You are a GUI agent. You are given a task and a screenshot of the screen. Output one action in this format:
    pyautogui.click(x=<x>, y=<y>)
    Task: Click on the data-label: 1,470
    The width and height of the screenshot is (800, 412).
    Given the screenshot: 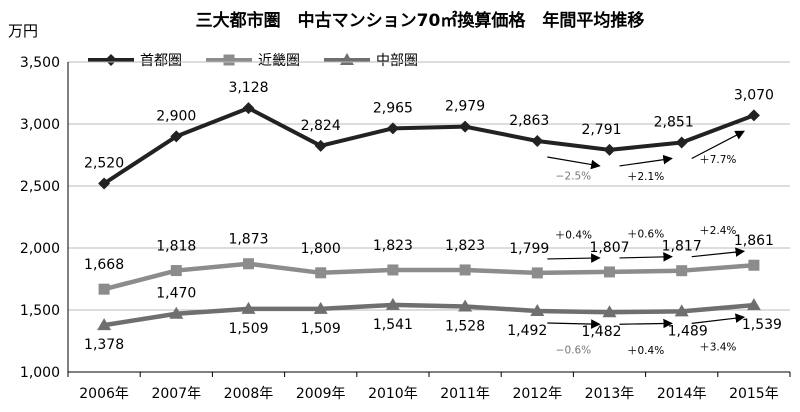 What is the action you would take?
    pyautogui.click(x=176, y=294)
    